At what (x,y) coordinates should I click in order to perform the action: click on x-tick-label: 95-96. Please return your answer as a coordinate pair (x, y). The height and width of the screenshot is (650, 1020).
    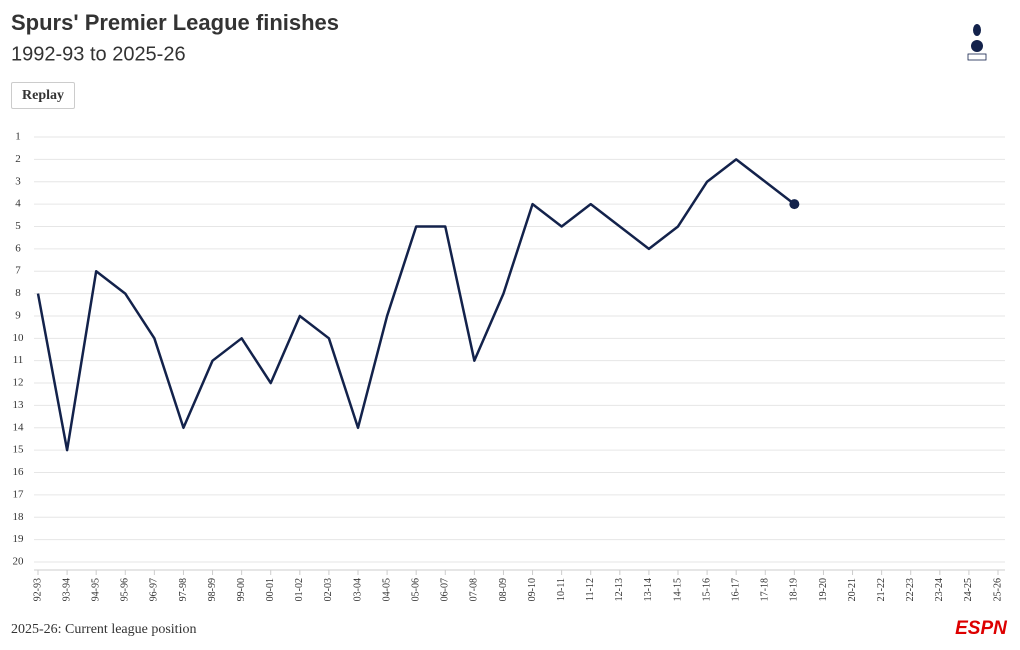
    Looking at the image, I should click on (125, 589).